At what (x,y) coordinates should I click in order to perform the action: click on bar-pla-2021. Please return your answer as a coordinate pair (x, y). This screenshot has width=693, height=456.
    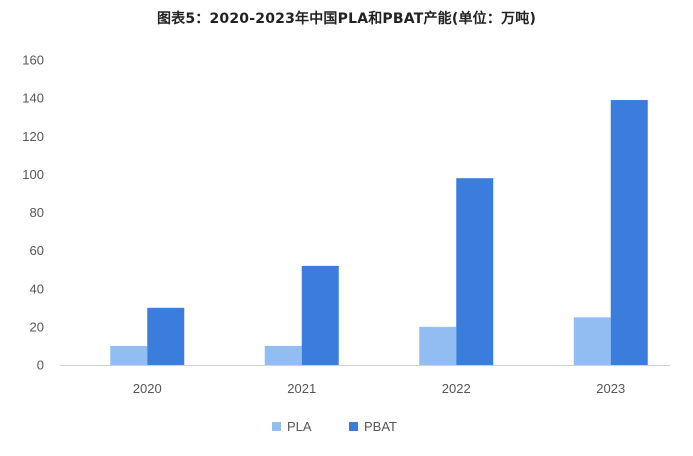
    Looking at the image, I should click on (283, 355).